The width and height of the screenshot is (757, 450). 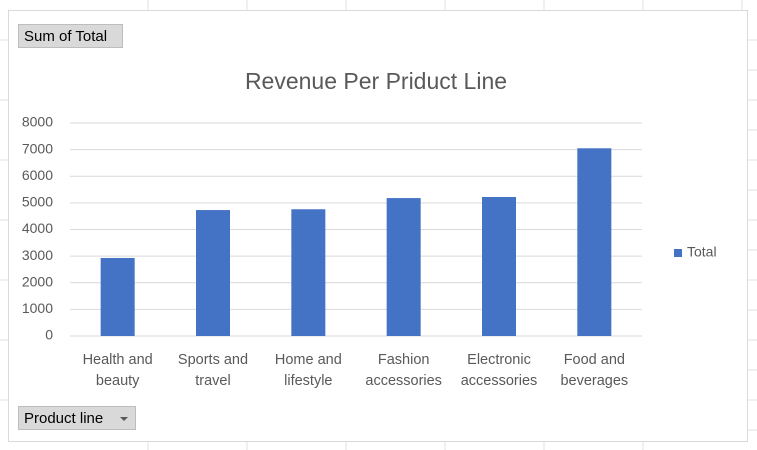 I want to click on x-tick-label: Food and beverages, so click(x=594, y=370).